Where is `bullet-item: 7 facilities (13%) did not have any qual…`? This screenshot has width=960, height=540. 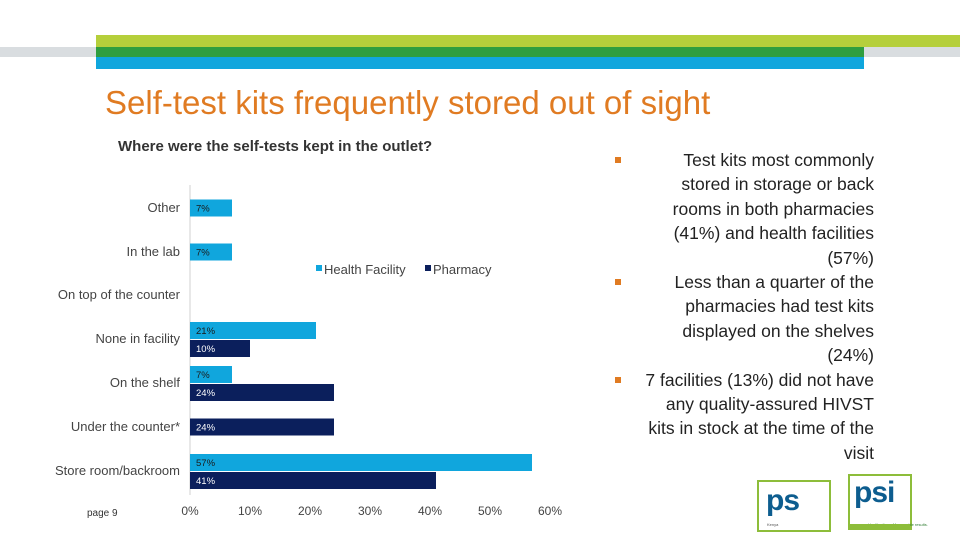 bullet-item: 7 facilities (13%) did not have any qual… is located at coordinates (743, 417).